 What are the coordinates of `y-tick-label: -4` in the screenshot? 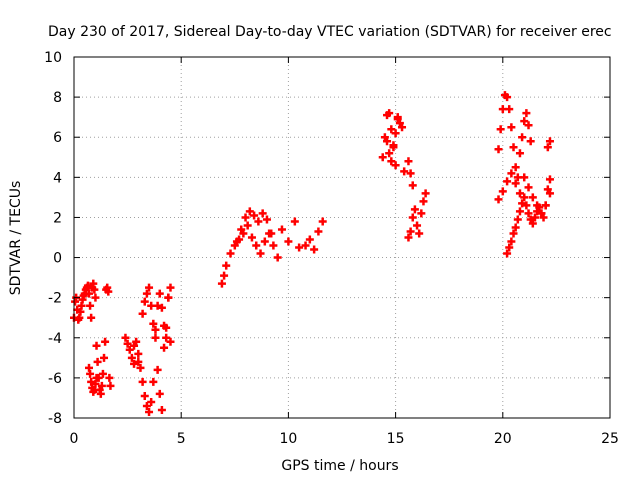 It's located at (55, 339).